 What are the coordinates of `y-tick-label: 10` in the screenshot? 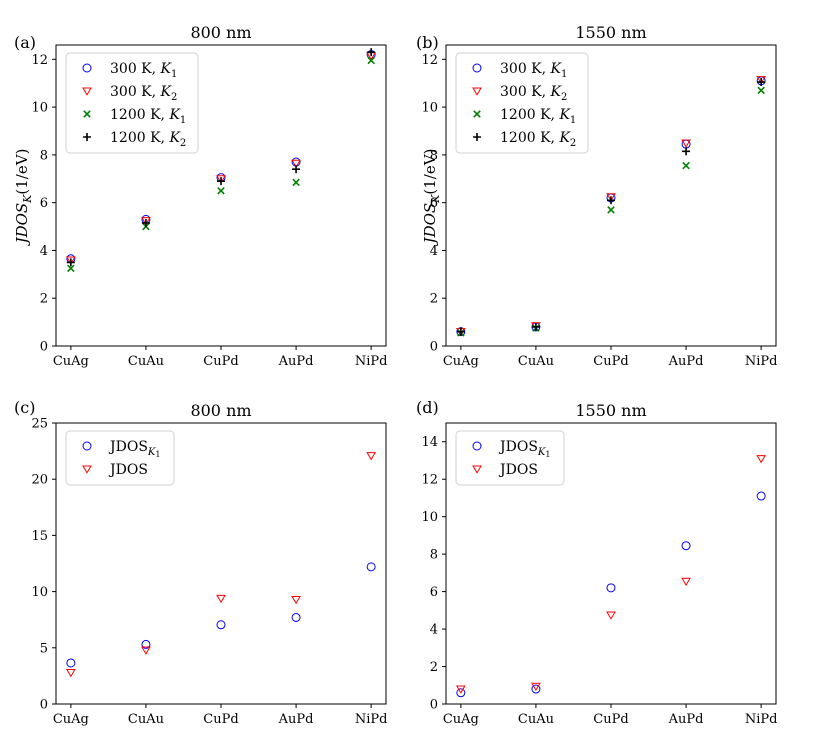 It's located at (429, 108).